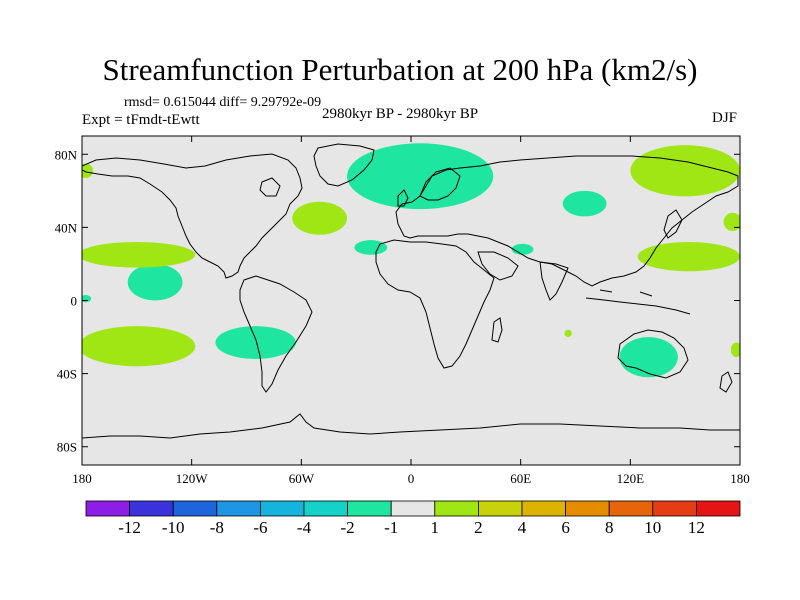 This screenshot has height=600, width=800. I want to click on coastline-australia, so click(653, 354).